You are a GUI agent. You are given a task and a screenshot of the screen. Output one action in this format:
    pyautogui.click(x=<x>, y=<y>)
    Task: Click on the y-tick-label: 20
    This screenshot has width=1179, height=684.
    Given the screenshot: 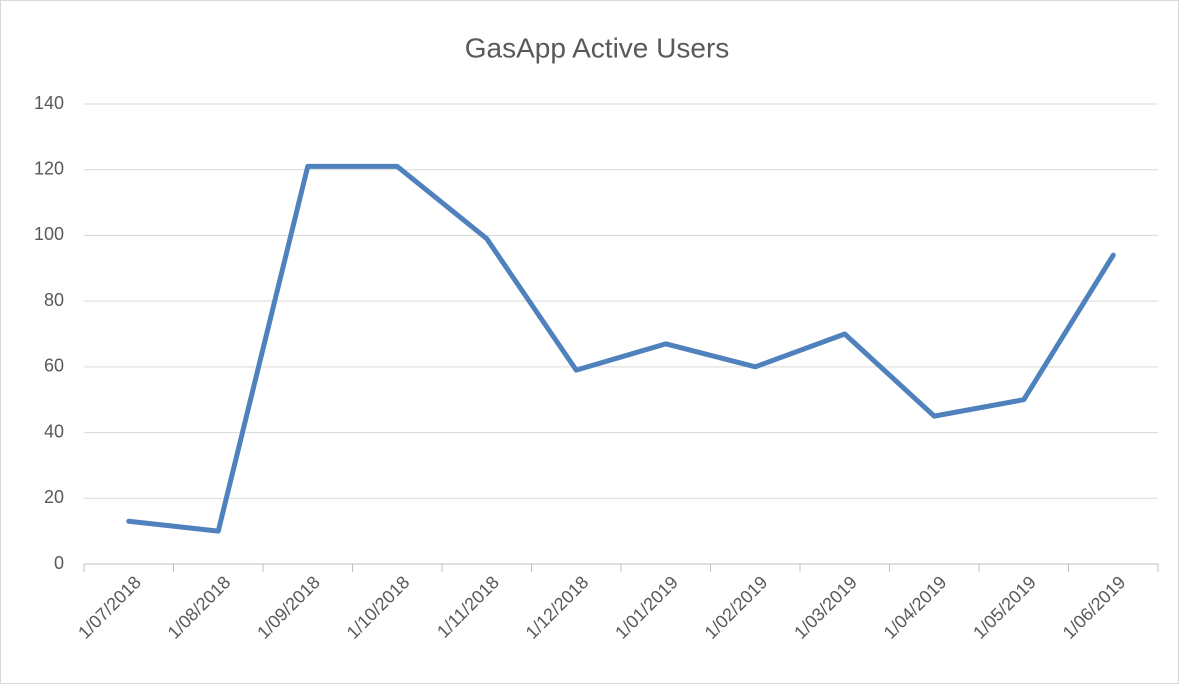 What is the action you would take?
    pyautogui.click(x=54, y=497)
    